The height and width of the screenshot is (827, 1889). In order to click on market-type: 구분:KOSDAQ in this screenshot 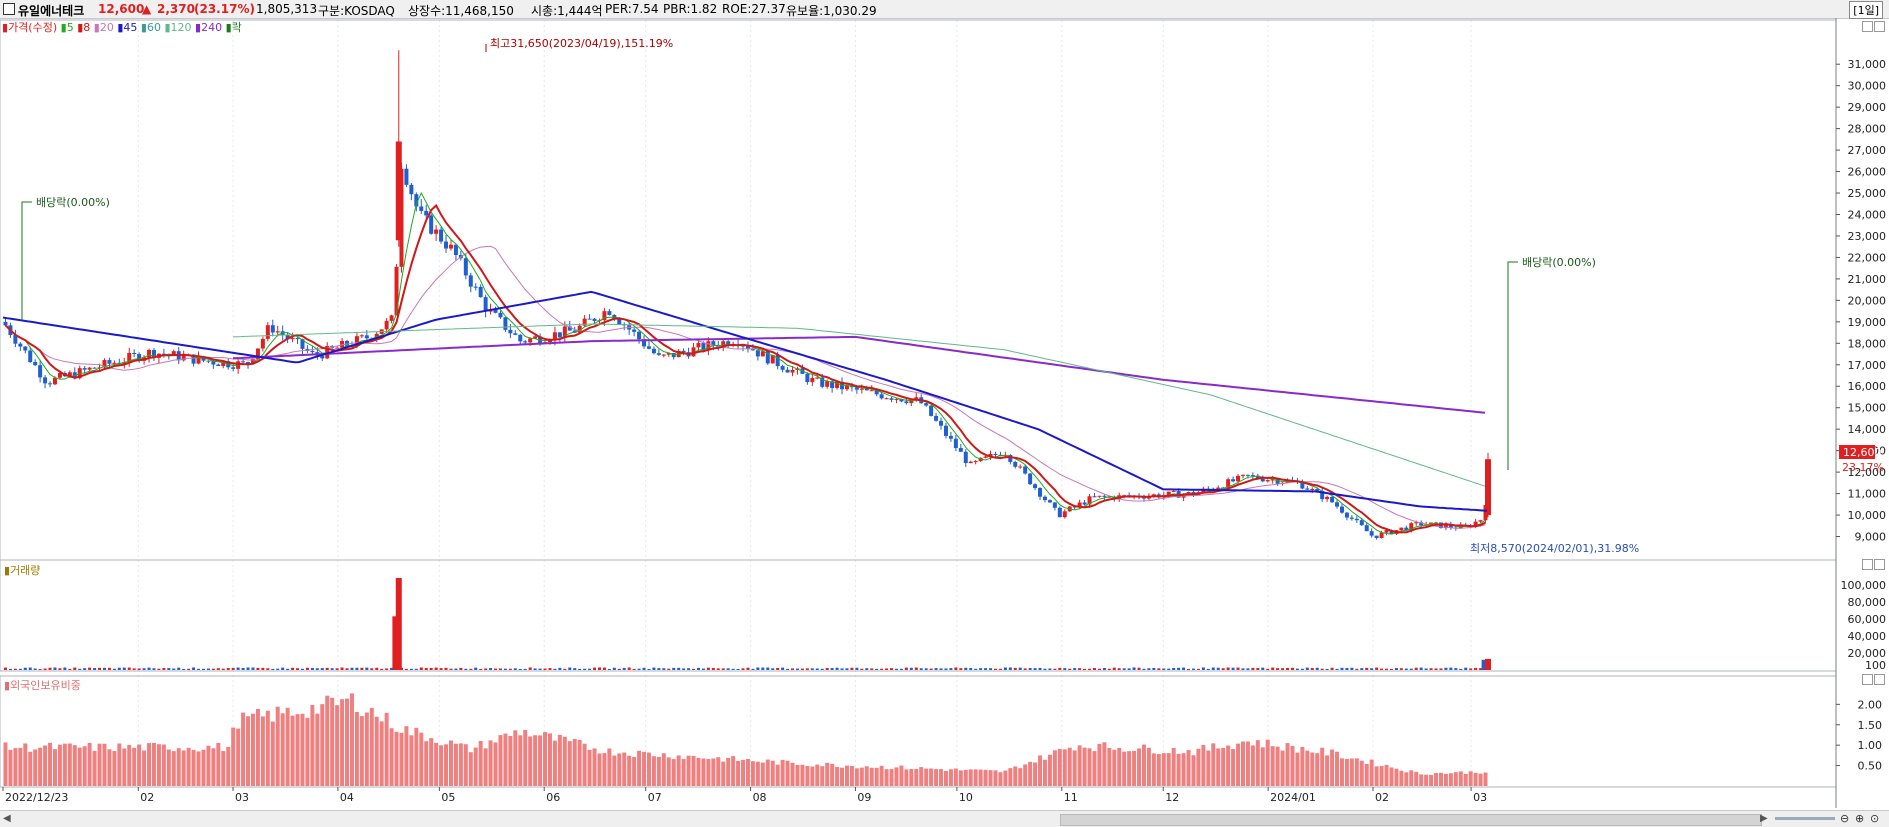, I will do `click(356, 11)`.